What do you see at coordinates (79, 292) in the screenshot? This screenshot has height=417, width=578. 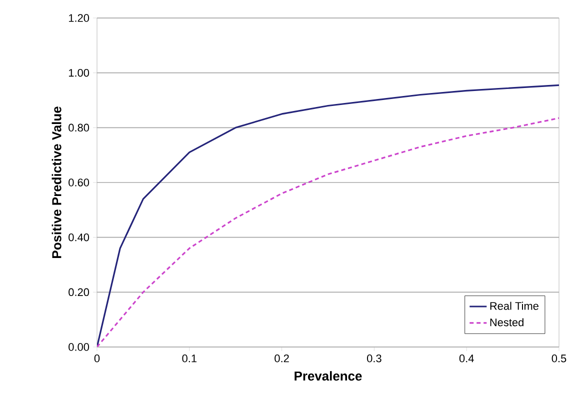 I see `y-tick-label: 0.20` at bounding box center [79, 292].